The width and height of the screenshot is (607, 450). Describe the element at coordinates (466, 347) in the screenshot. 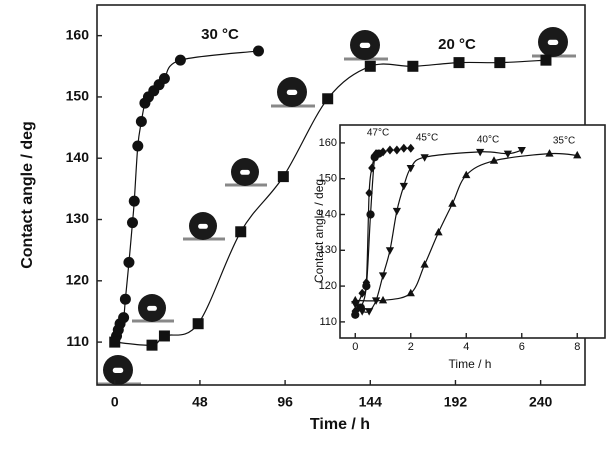

I see `x-tick-label: 4` at that location.